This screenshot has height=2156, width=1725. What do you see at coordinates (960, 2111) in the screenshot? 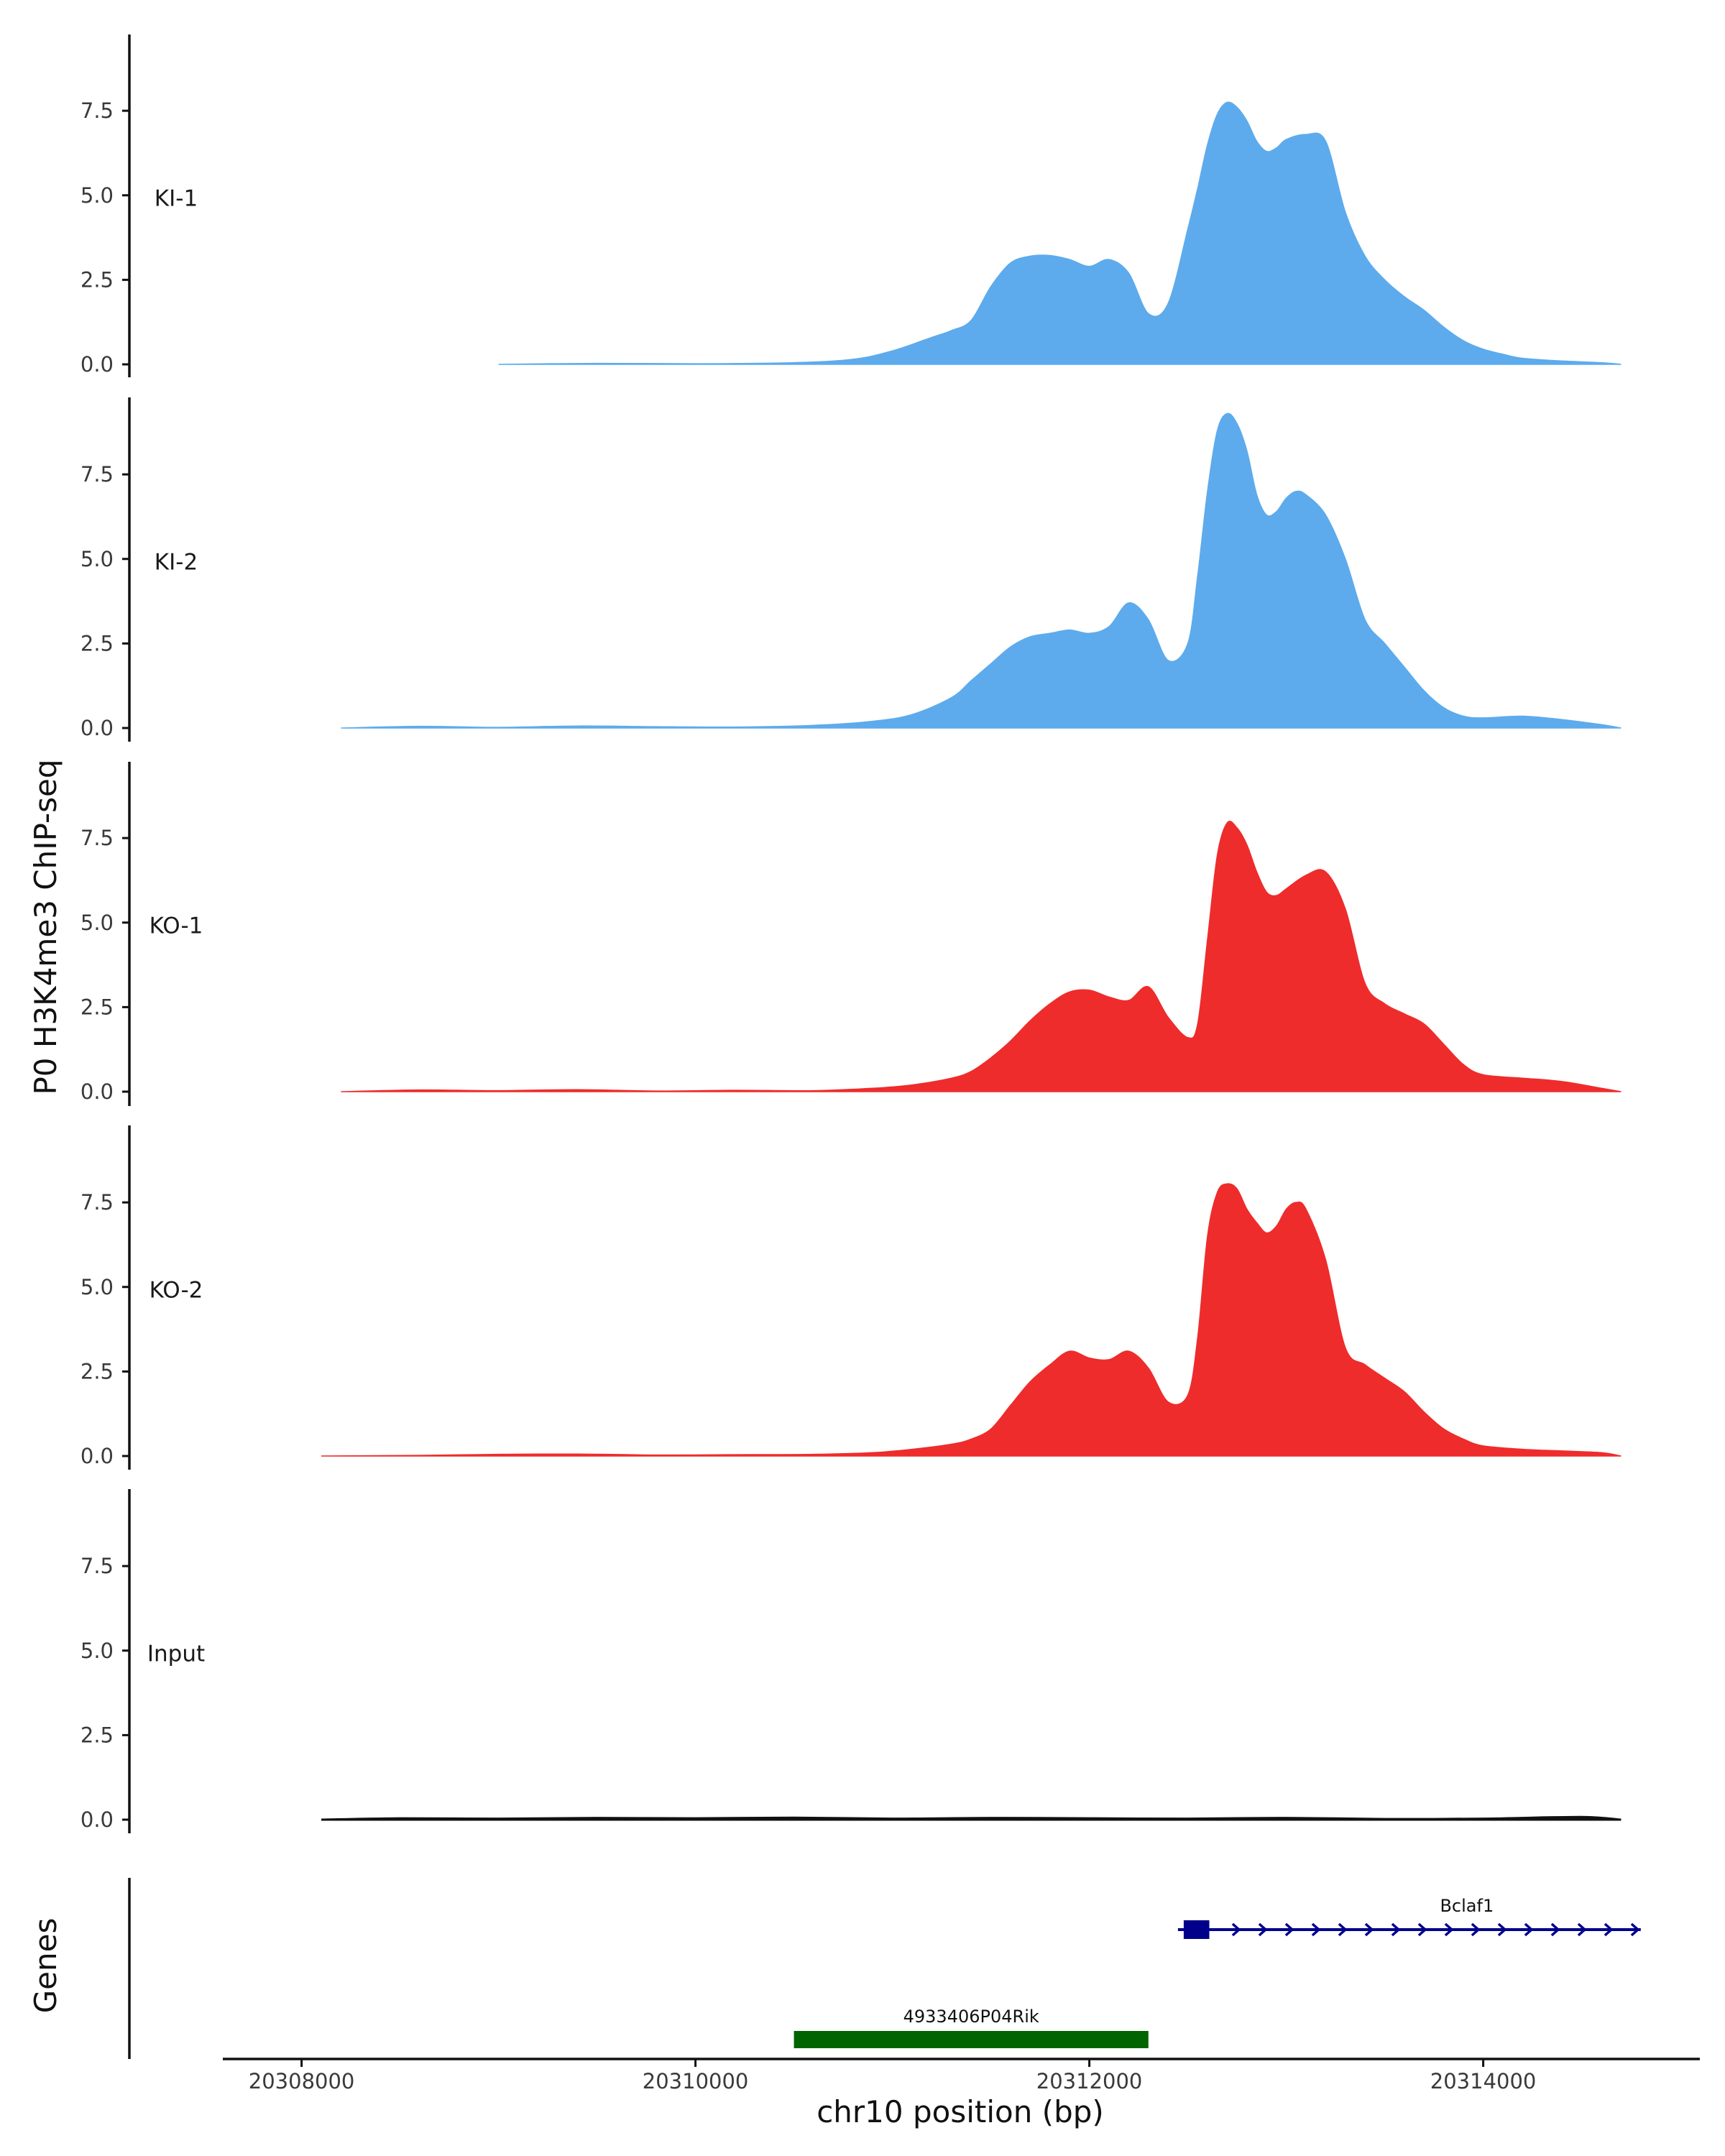
I see `x-axis-title: chr10 position (bp)` at bounding box center [960, 2111].